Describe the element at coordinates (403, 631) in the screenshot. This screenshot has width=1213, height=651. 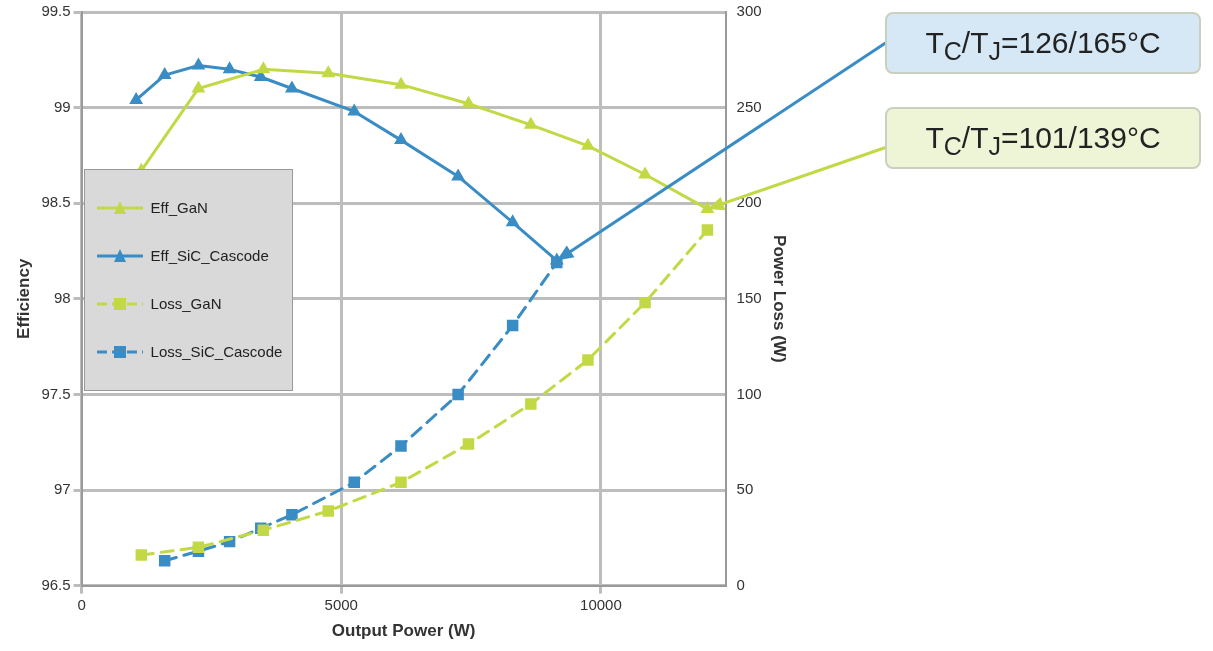
I see `x-axis-title: Output Power (W)` at that location.